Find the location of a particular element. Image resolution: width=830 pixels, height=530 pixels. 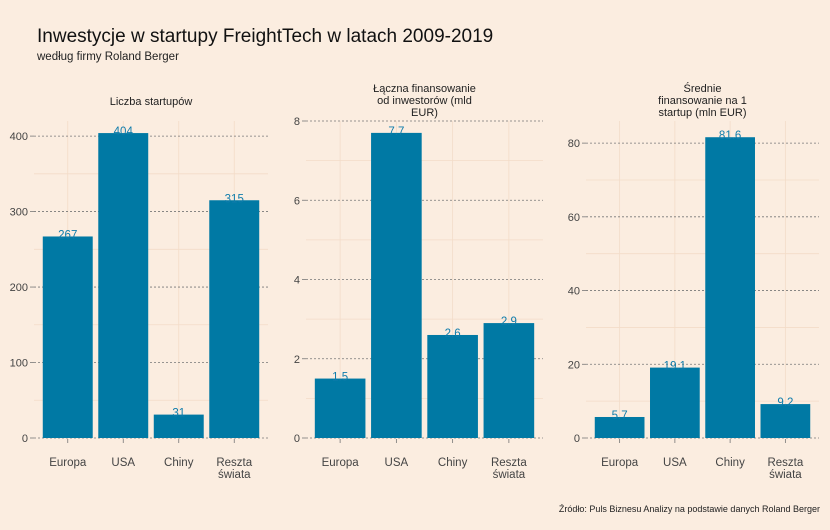

bar-value-label: 19.1 is located at coordinates (675, 367).